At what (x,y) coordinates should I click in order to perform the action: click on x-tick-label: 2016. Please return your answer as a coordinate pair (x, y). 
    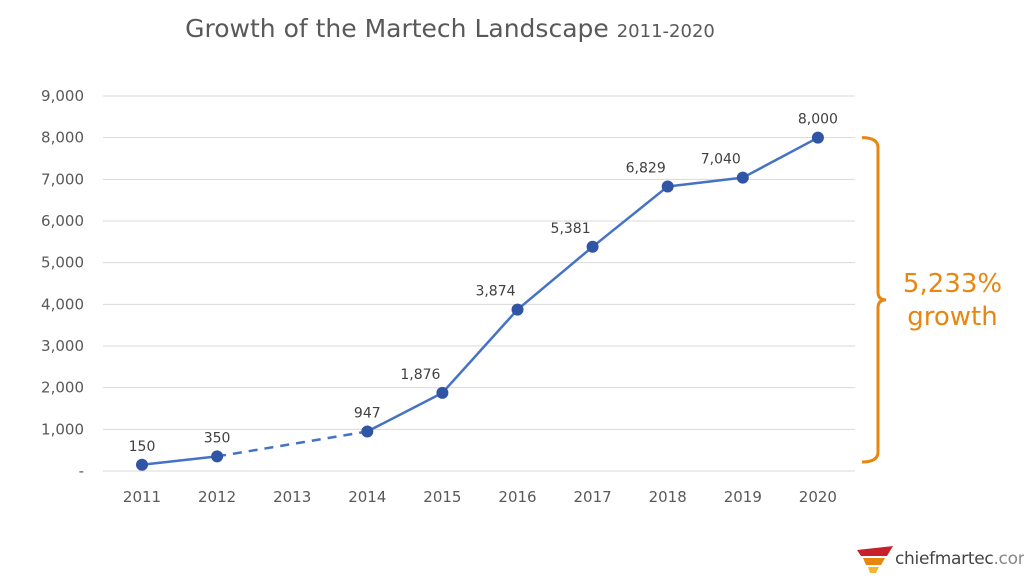
    Looking at the image, I should click on (517, 497).